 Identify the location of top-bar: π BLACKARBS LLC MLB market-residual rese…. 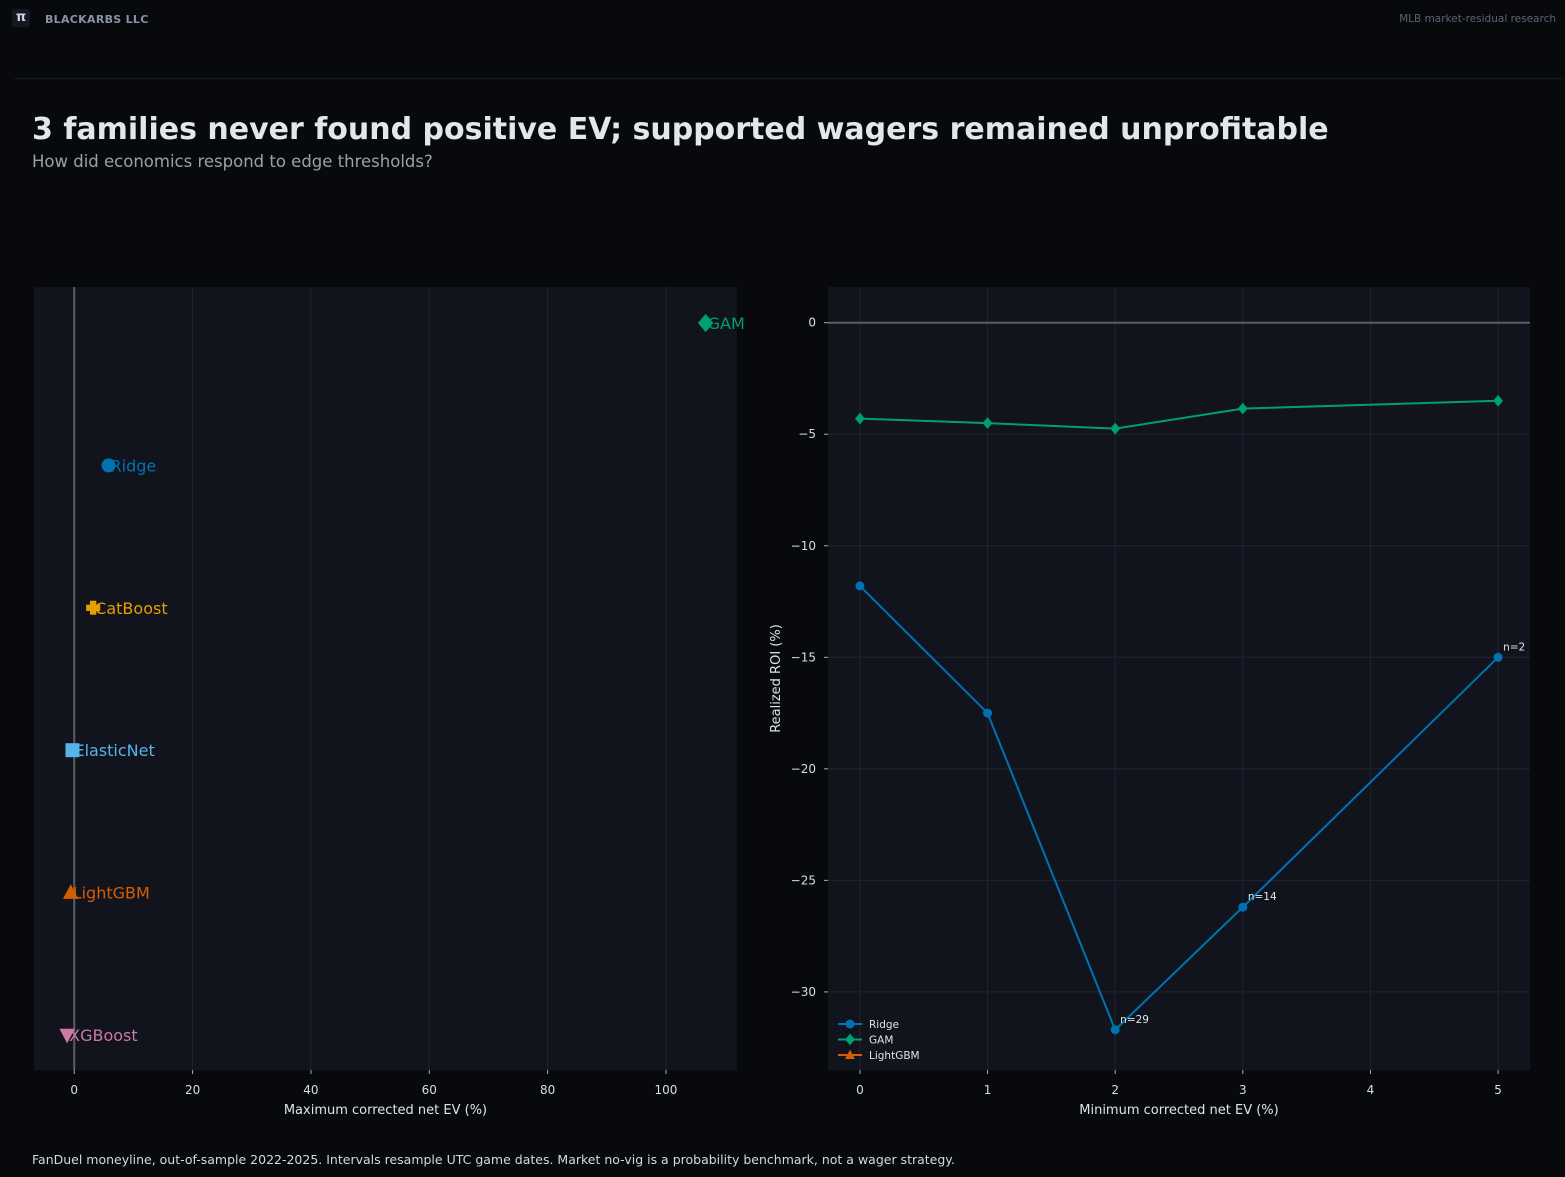
(782, 20).